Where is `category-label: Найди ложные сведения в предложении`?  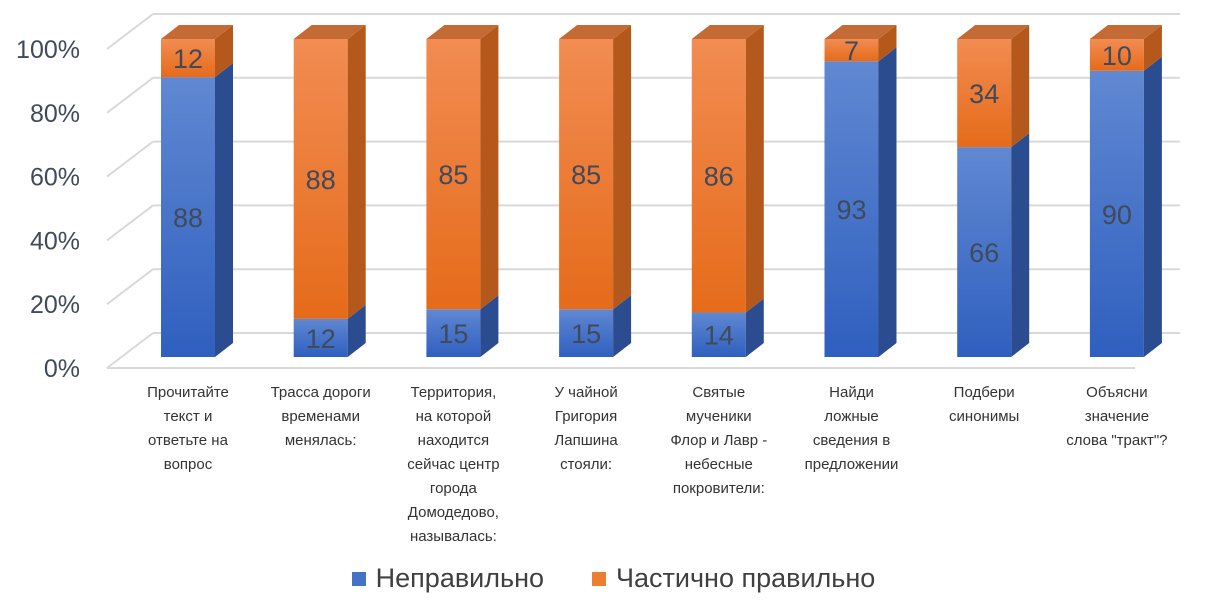 category-label: Найди ложные сведения в предложении is located at coordinates (851, 428).